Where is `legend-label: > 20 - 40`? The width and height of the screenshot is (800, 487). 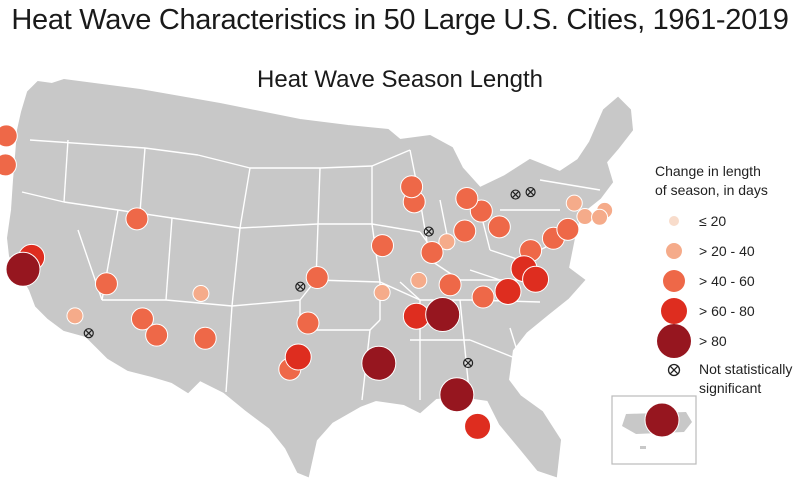
legend-label: > 20 - 40 is located at coordinates (727, 251).